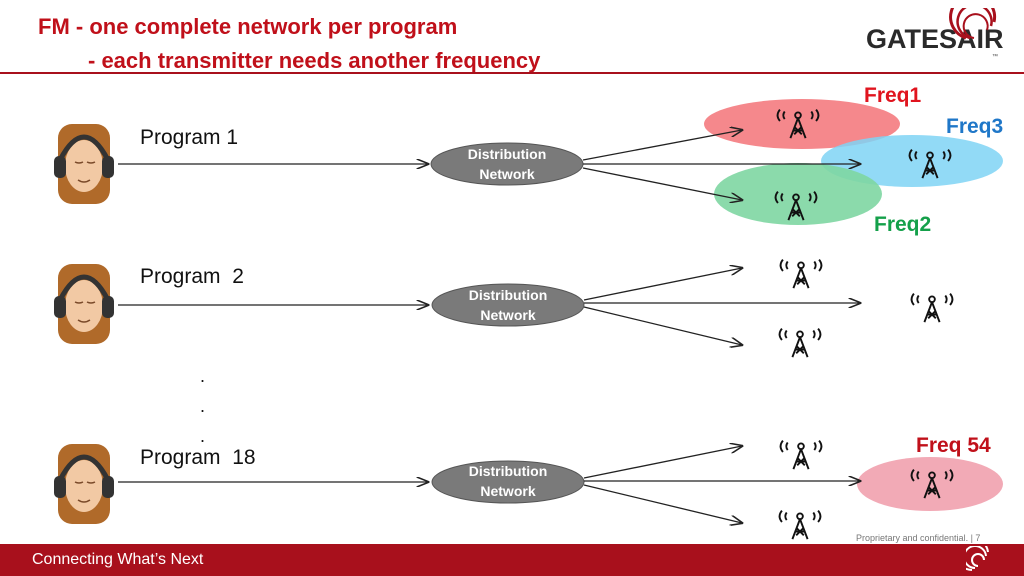 The image size is (1024, 576). I want to click on freq2-label: Freq2, so click(903, 224).